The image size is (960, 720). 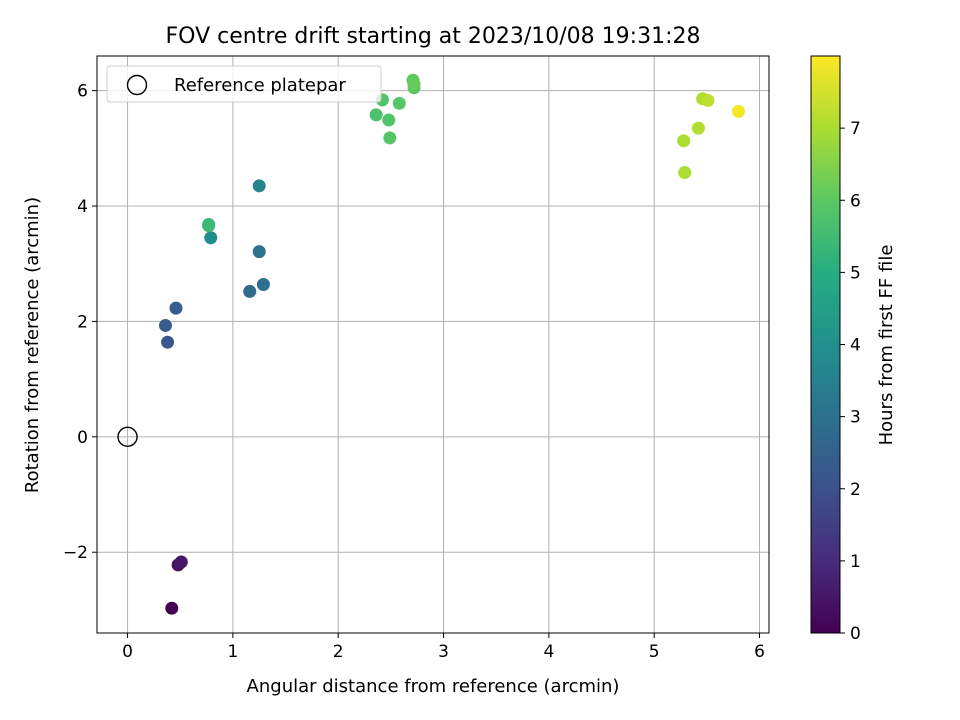 What do you see at coordinates (82, 438) in the screenshot?
I see `y-tick-label: 0` at bounding box center [82, 438].